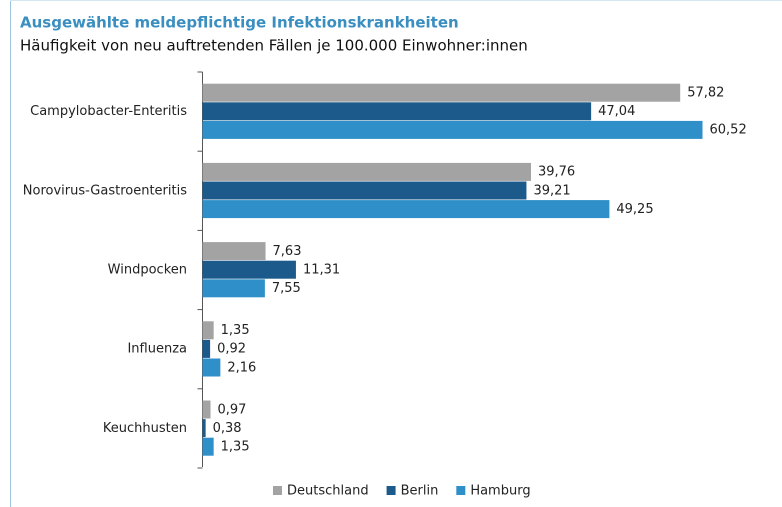  I want to click on y-tick-label: Windpocken, so click(147, 270).